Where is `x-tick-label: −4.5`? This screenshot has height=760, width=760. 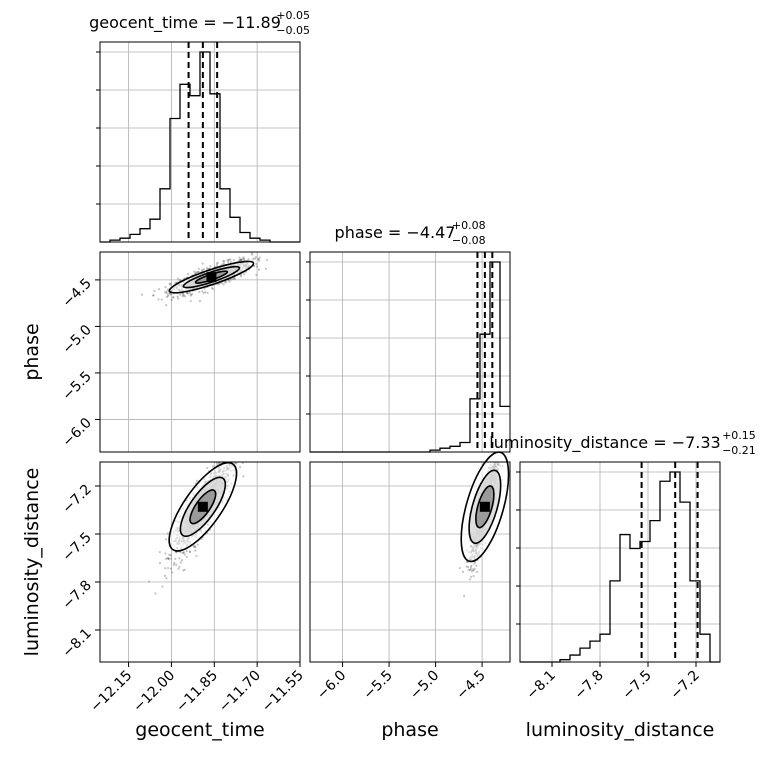 x-tick-label: −4.5 is located at coordinates (471, 685).